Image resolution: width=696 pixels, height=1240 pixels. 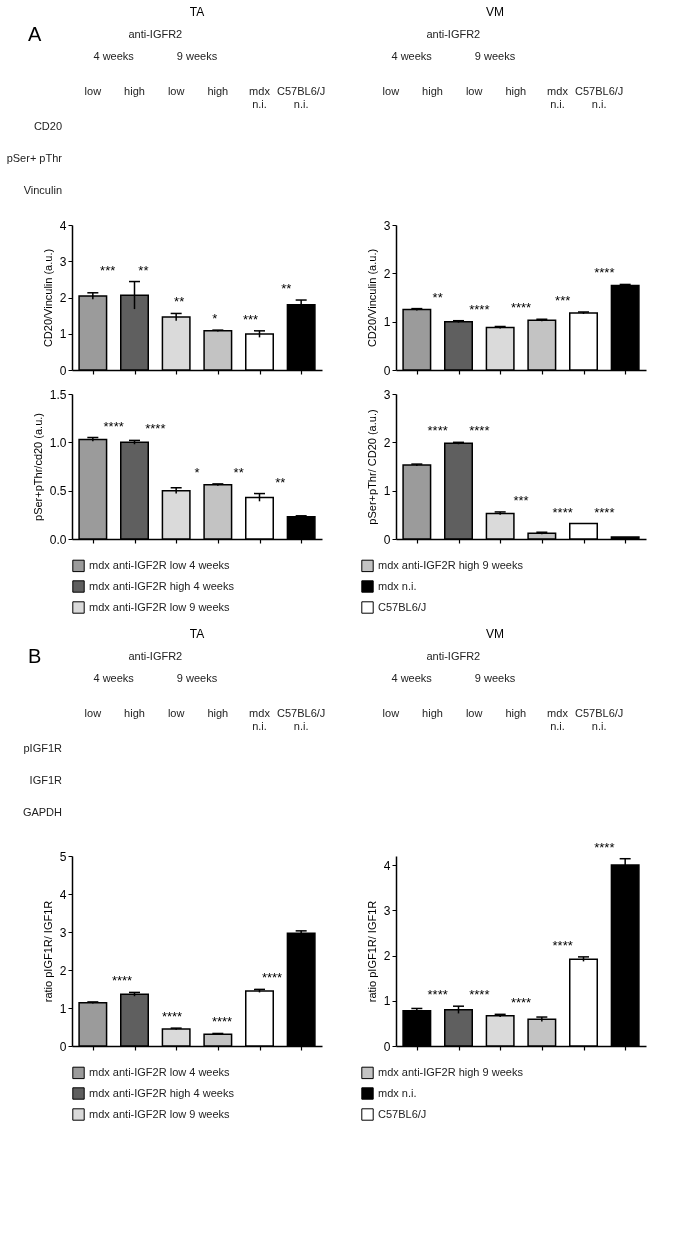 I want to click on y-tick-label: 5, so click(x=63, y=856).